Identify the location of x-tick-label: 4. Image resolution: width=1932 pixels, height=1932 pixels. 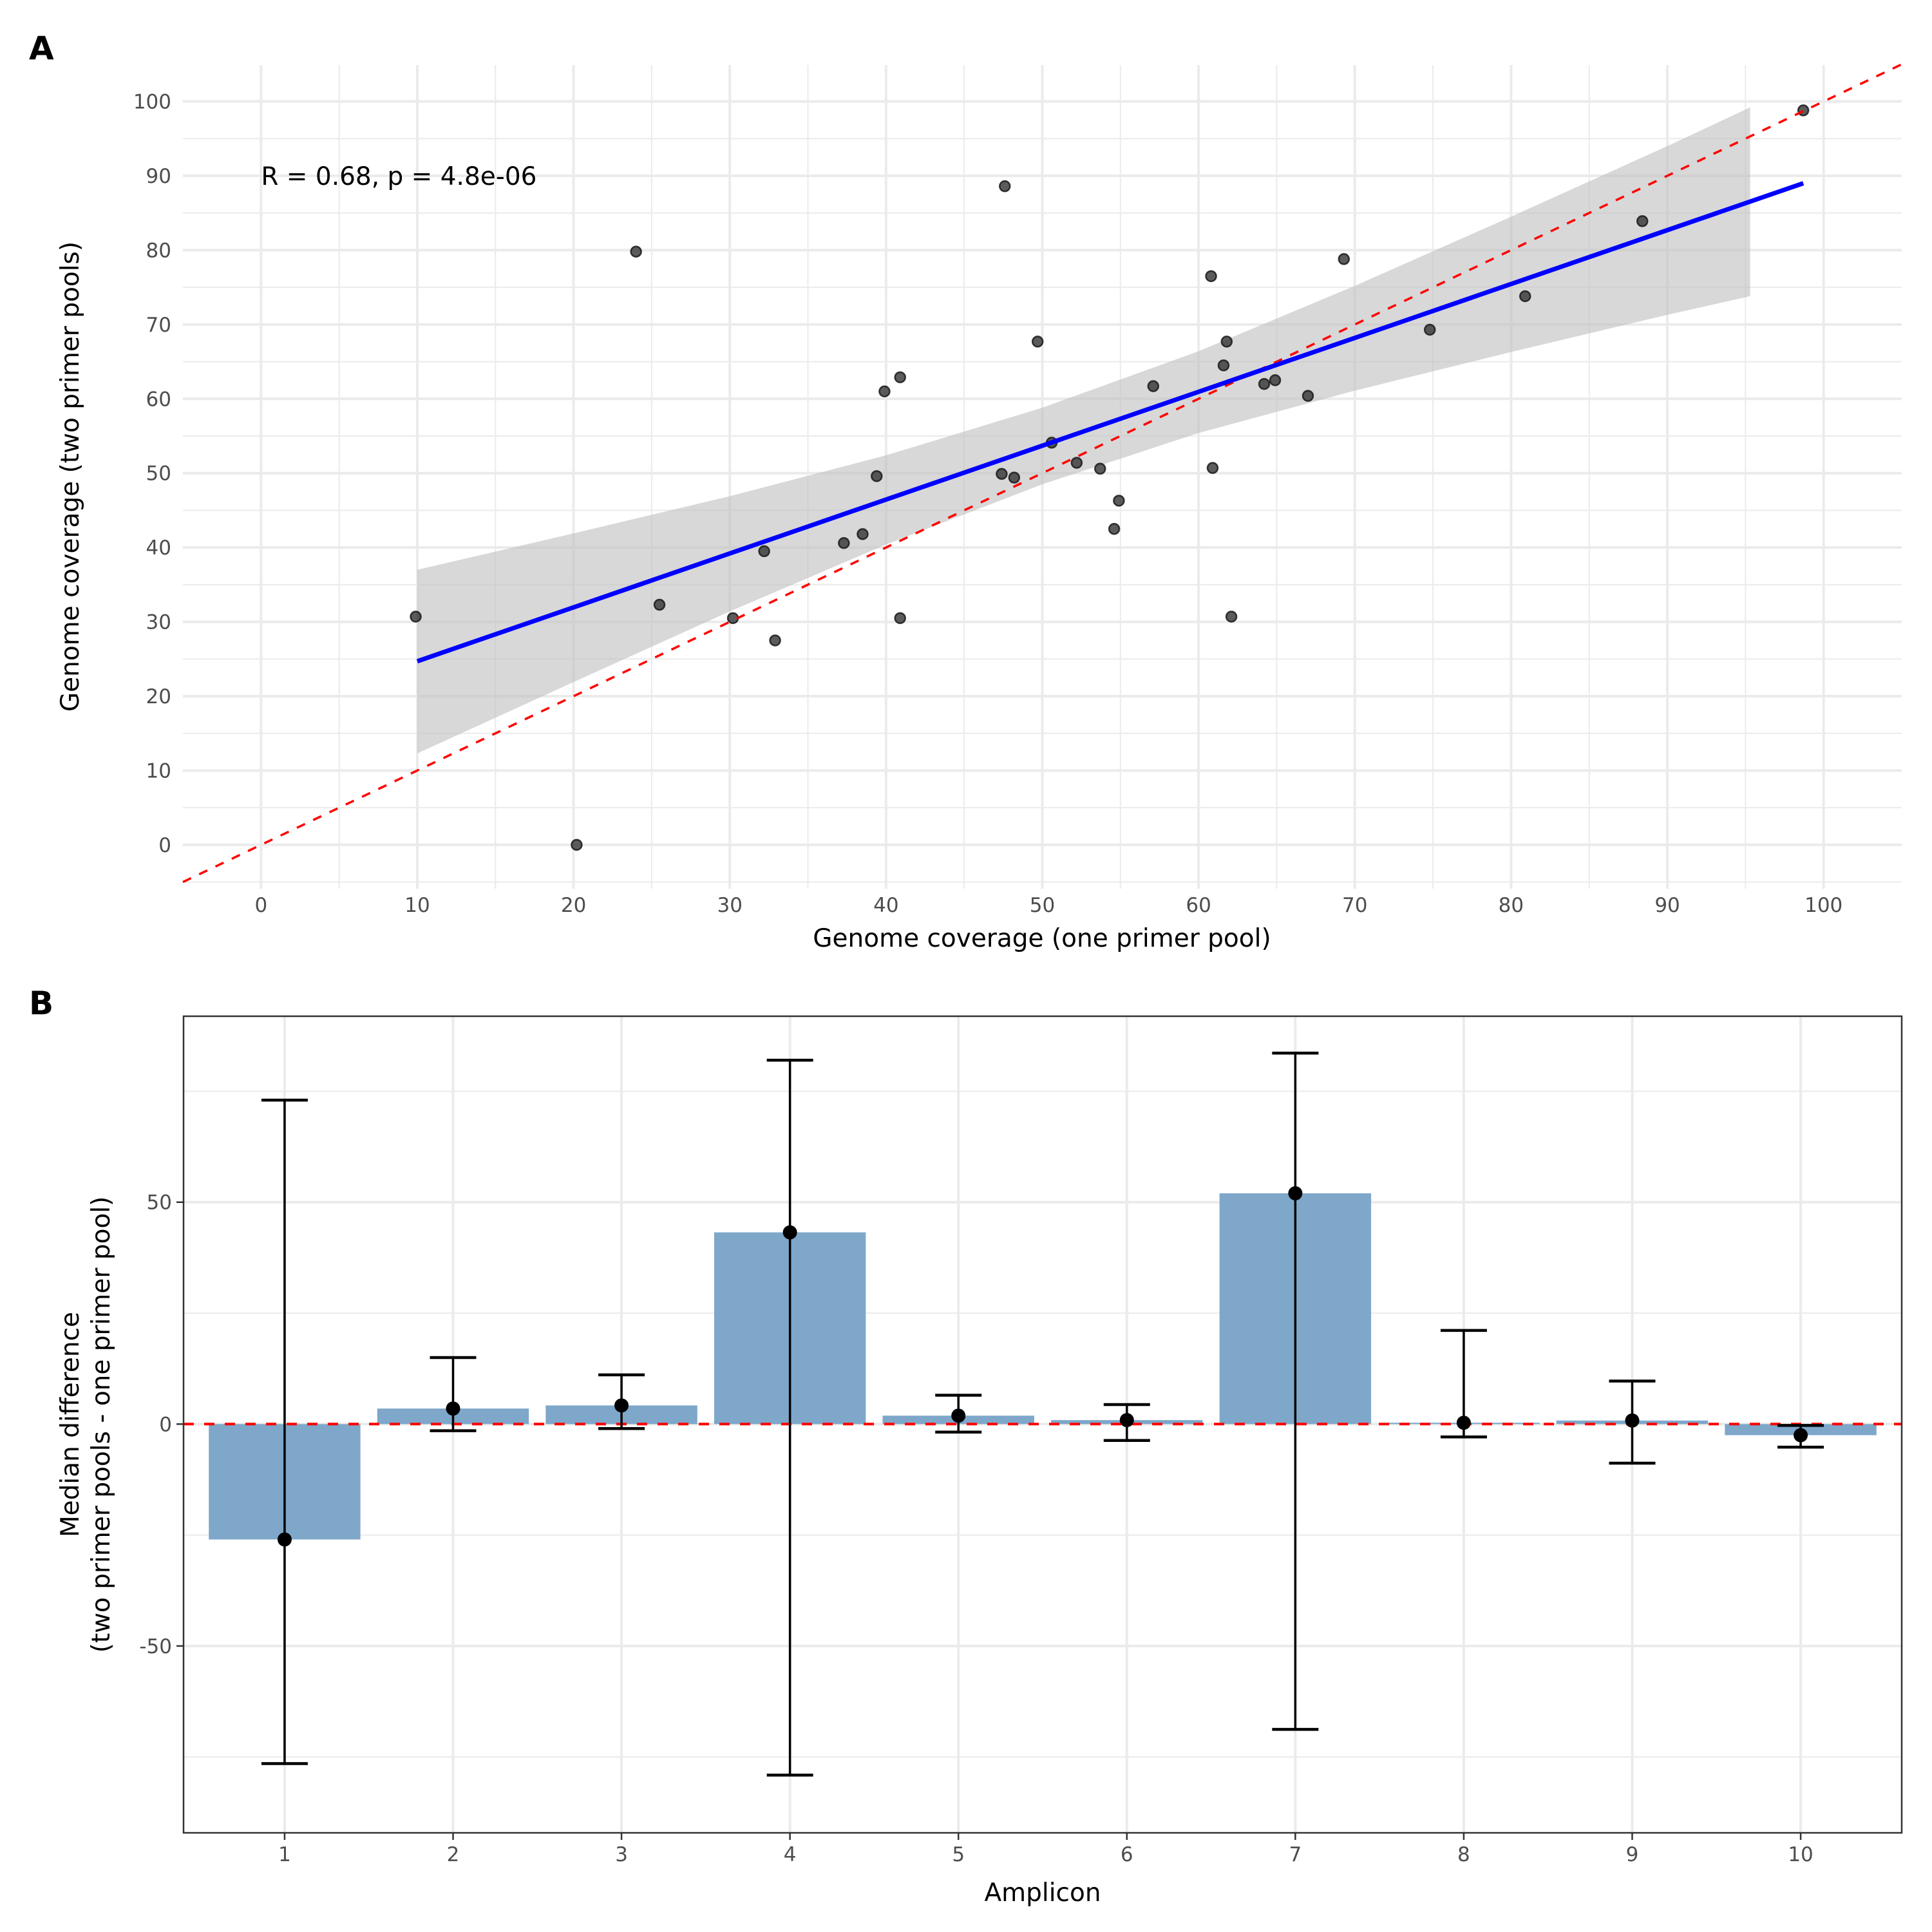
(790, 1855).